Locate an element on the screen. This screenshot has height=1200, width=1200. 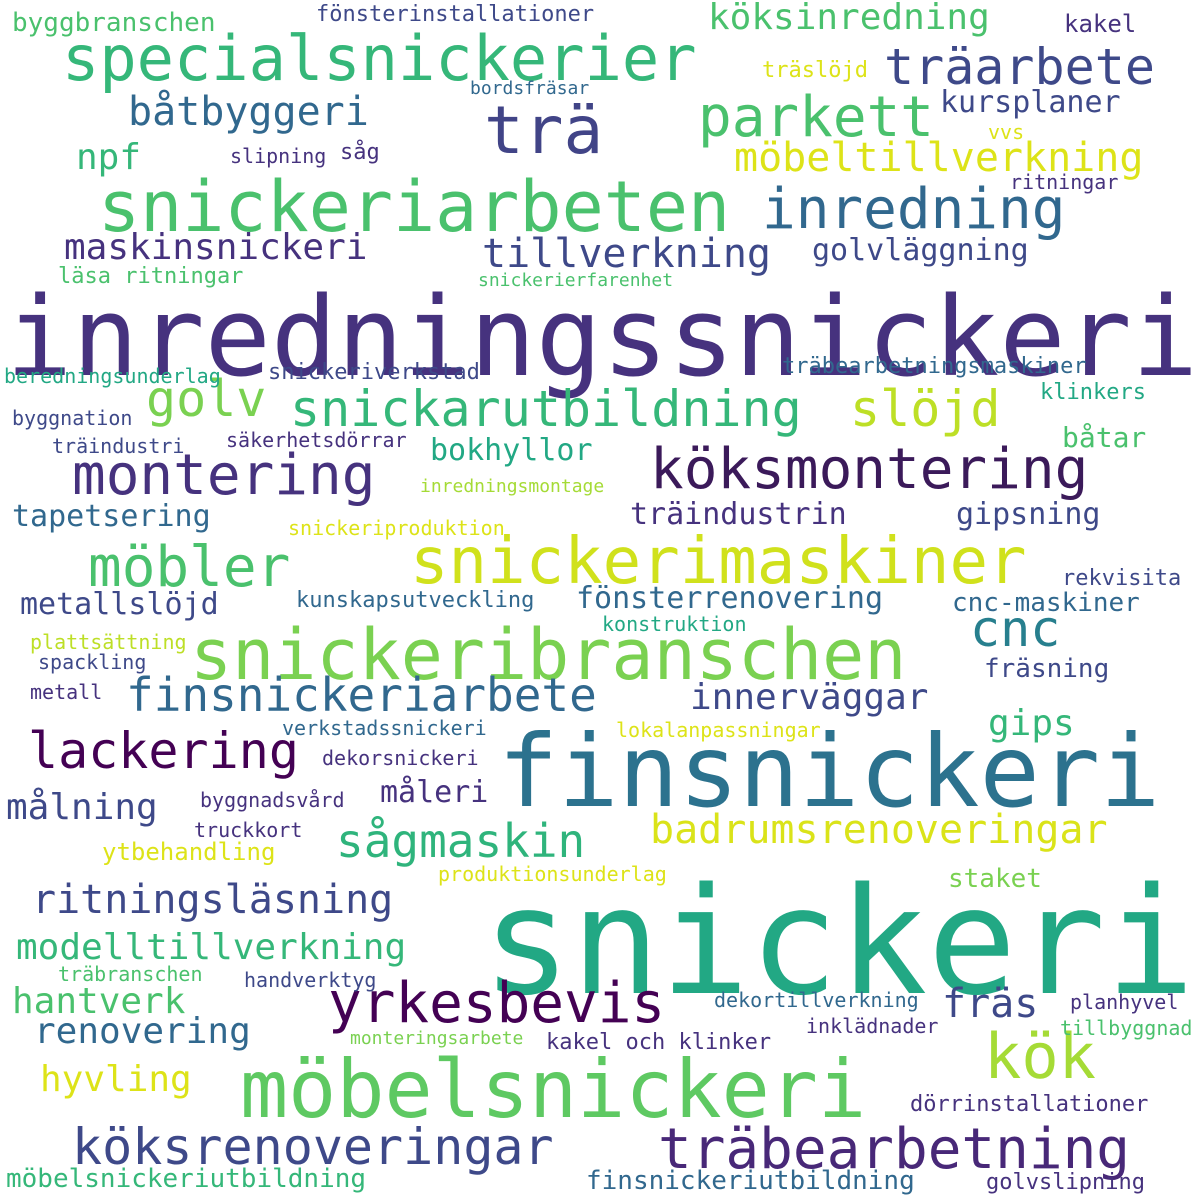
word: finsnickeriarbete is located at coordinates (361, 695).